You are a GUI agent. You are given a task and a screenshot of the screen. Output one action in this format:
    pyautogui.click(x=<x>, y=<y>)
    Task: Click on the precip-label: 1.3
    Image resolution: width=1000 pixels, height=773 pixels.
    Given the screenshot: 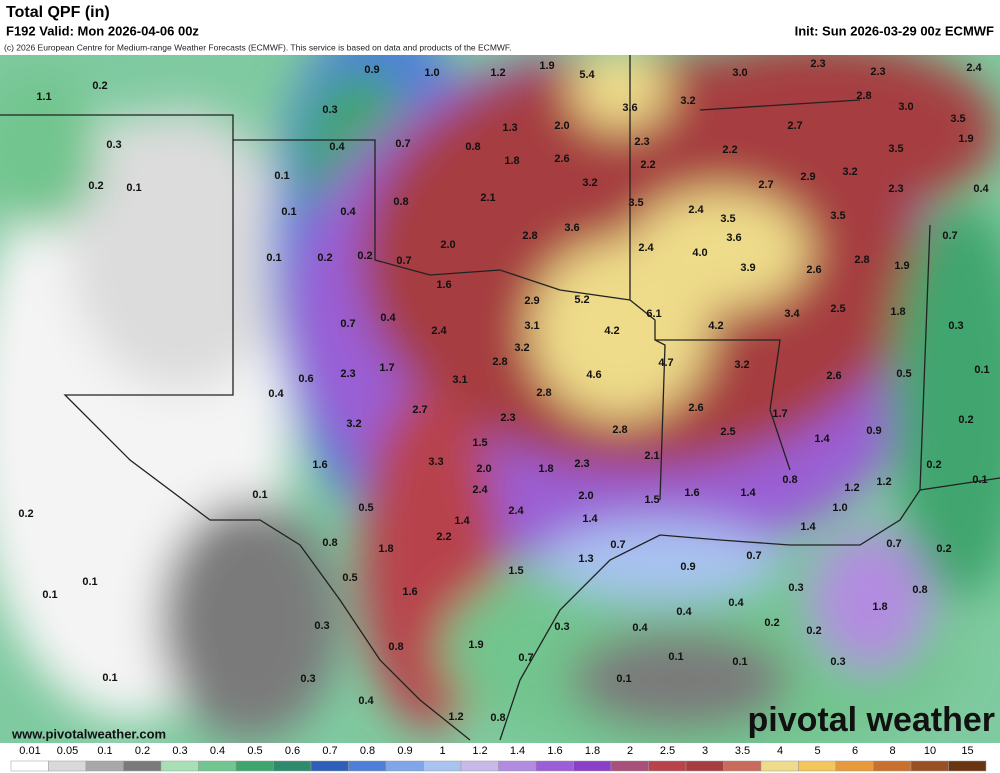 What is the action you would take?
    pyautogui.click(x=509, y=128)
    